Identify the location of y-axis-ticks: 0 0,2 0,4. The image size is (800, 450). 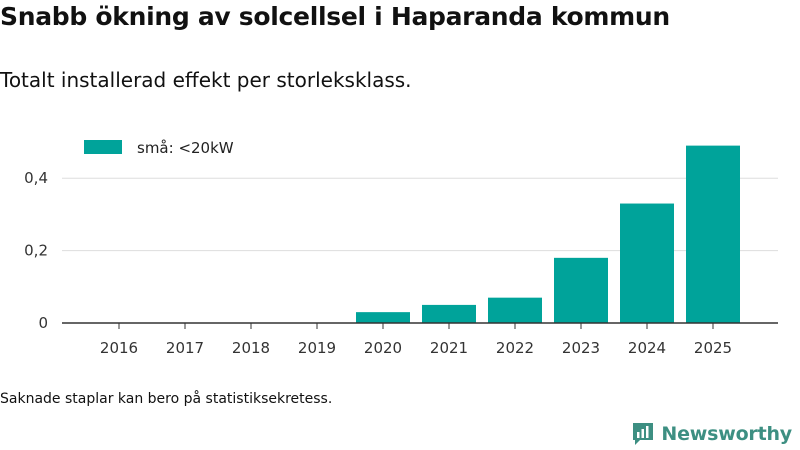
(36, 250).